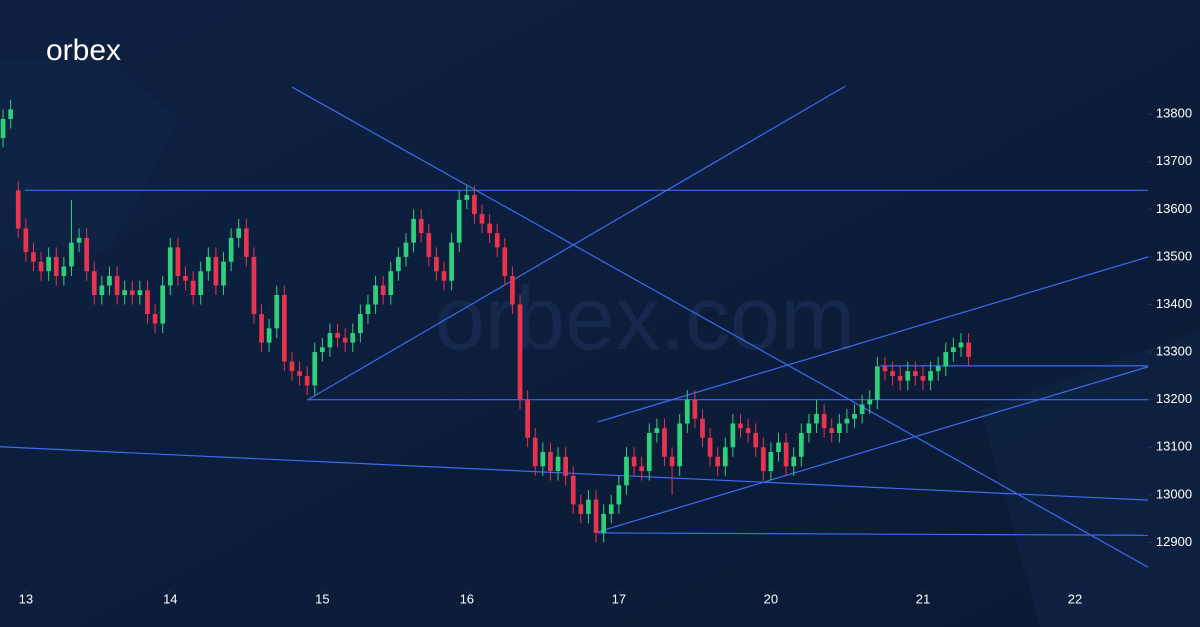 The width and height of the screenshot is (1200, 627). I want to click on x-tick-label: 20, so click(771, 598).